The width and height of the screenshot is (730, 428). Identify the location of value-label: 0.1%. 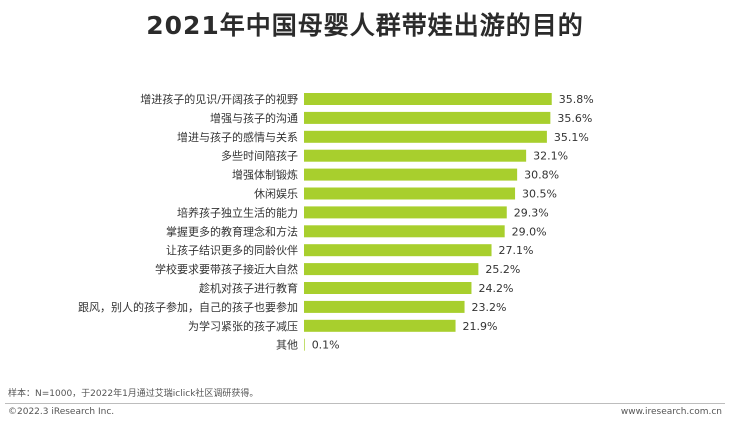
(326, 345).